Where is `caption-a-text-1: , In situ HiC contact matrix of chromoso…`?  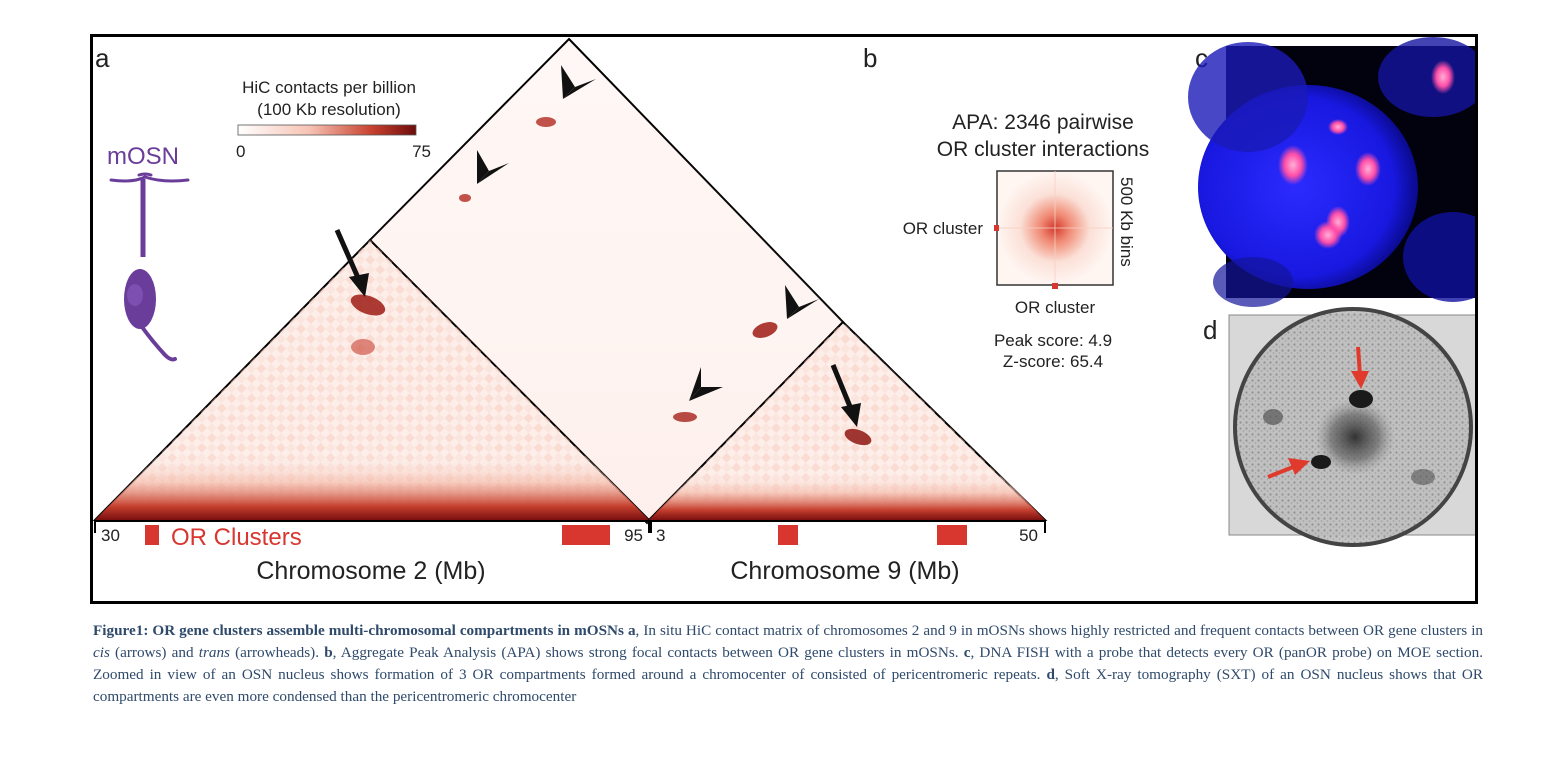
caption-a-text-1: , In situ HiC contact matrix of chromoso… is located at coordinates (1059, 630).